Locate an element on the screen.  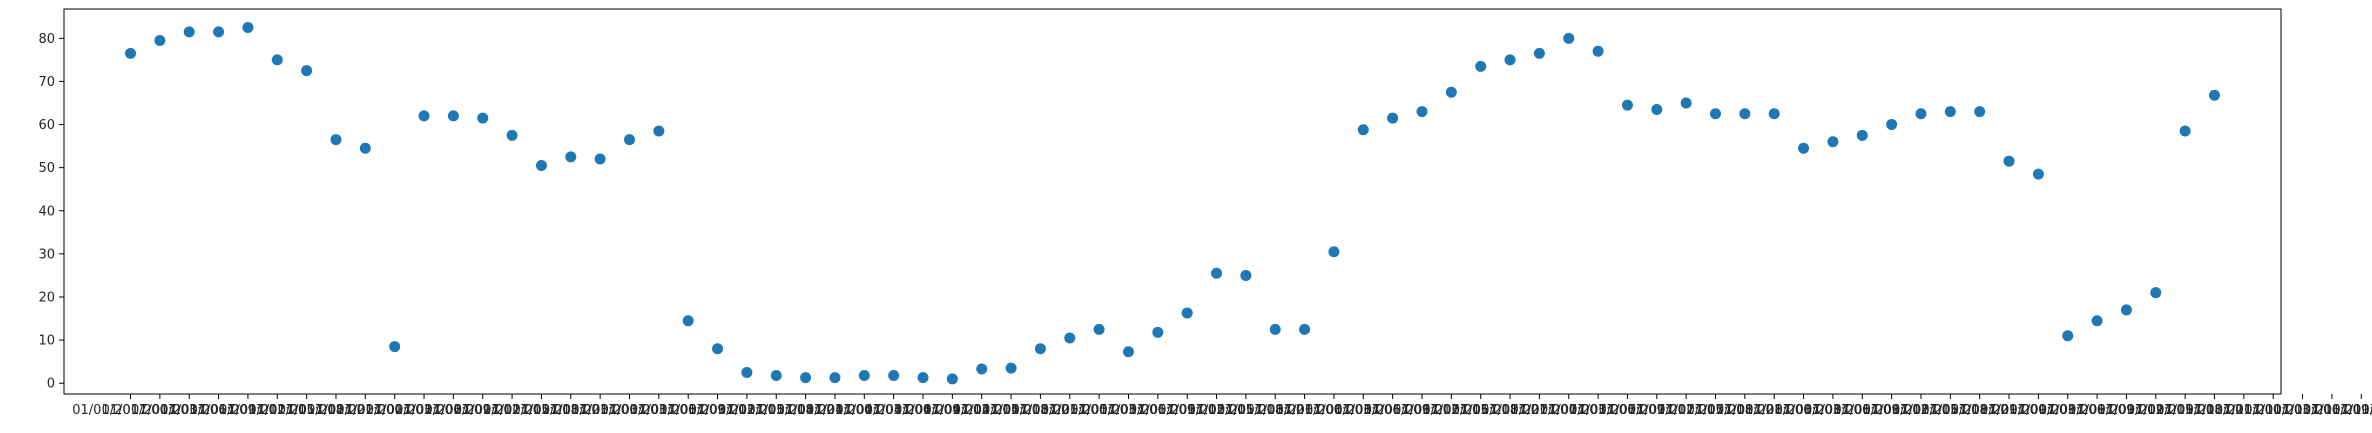
x-tick-label: 01/05/2017 12:00 is located at coordinates (1187, 410).